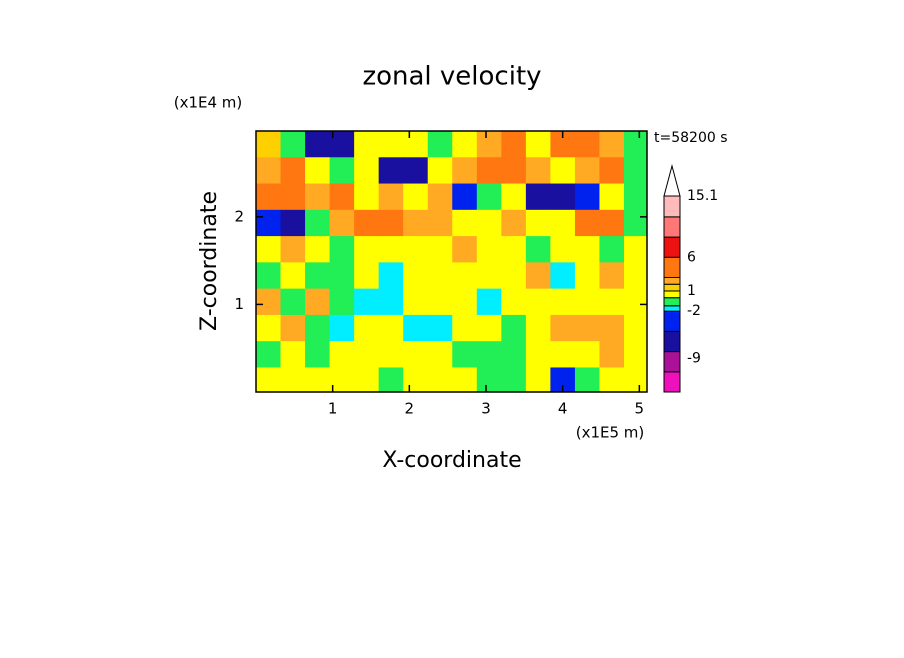 This screenshot has height=658, width=904. Describe the element at coordinates (702, 196) in the screenshot. I see `colorbar-tick-label: 15.1` at that location.